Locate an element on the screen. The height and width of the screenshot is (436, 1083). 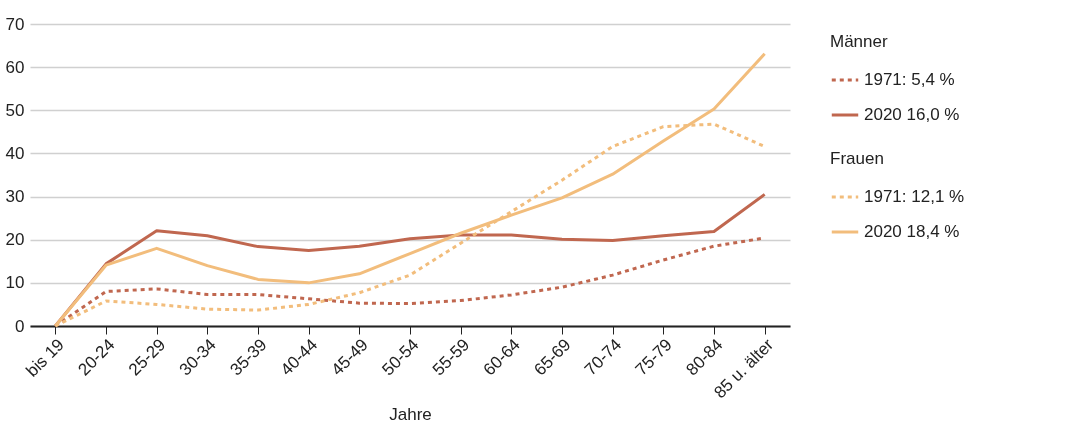
legend-label: 1971: 12,1 % is located at coordinates (914, 196).